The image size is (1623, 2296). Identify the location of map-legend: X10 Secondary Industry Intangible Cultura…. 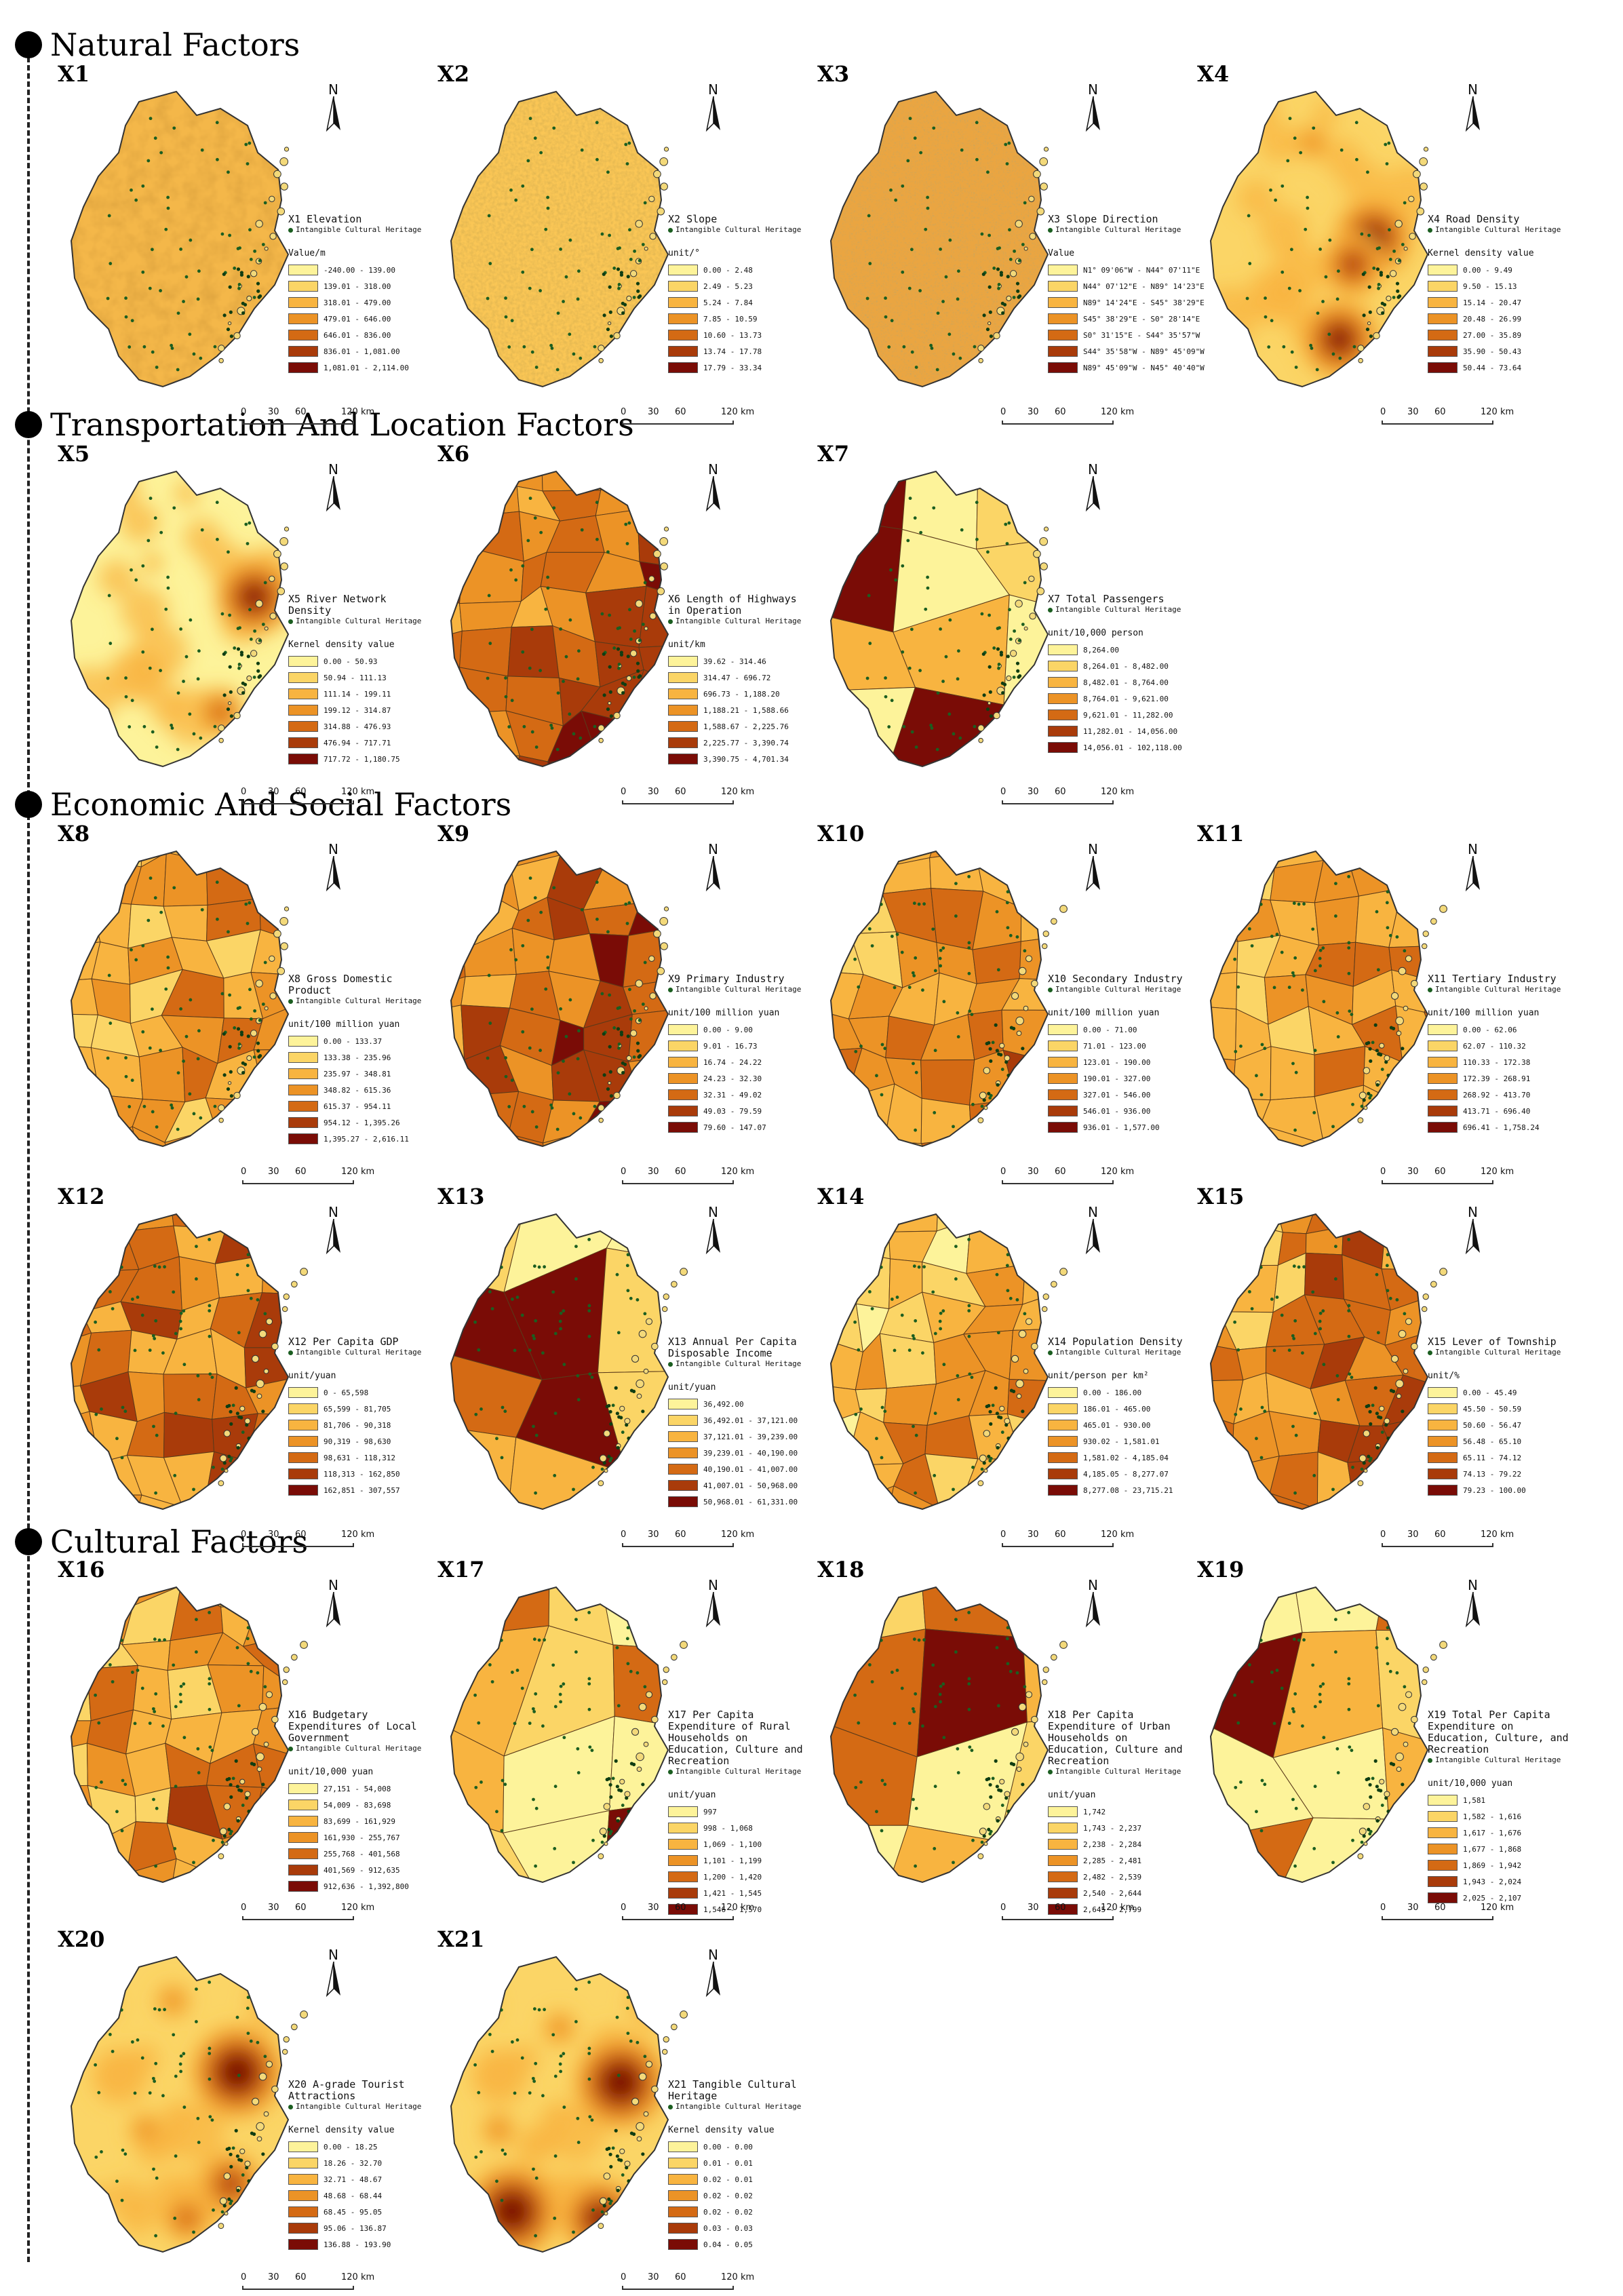
(1121, 1054).